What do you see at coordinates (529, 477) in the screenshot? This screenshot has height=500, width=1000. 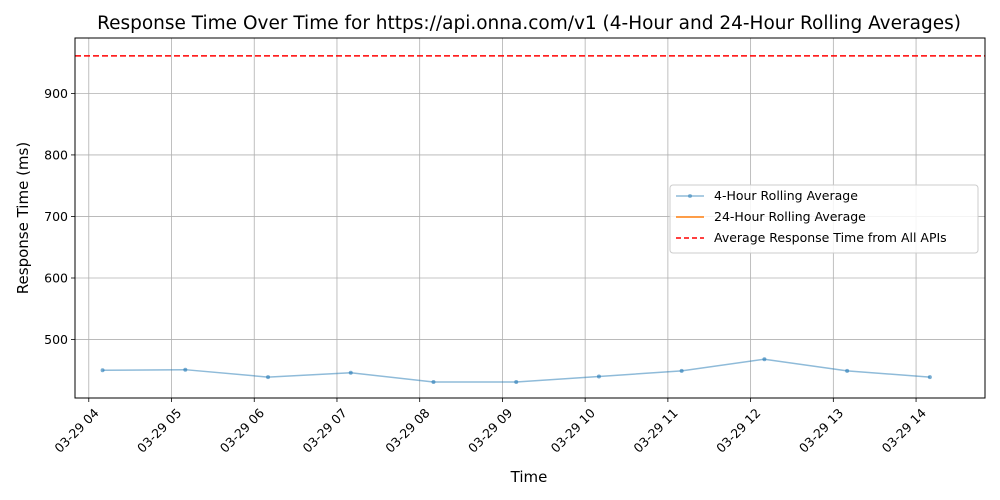 I see `x-axis-label: Time` at bounding box center [529, 477].